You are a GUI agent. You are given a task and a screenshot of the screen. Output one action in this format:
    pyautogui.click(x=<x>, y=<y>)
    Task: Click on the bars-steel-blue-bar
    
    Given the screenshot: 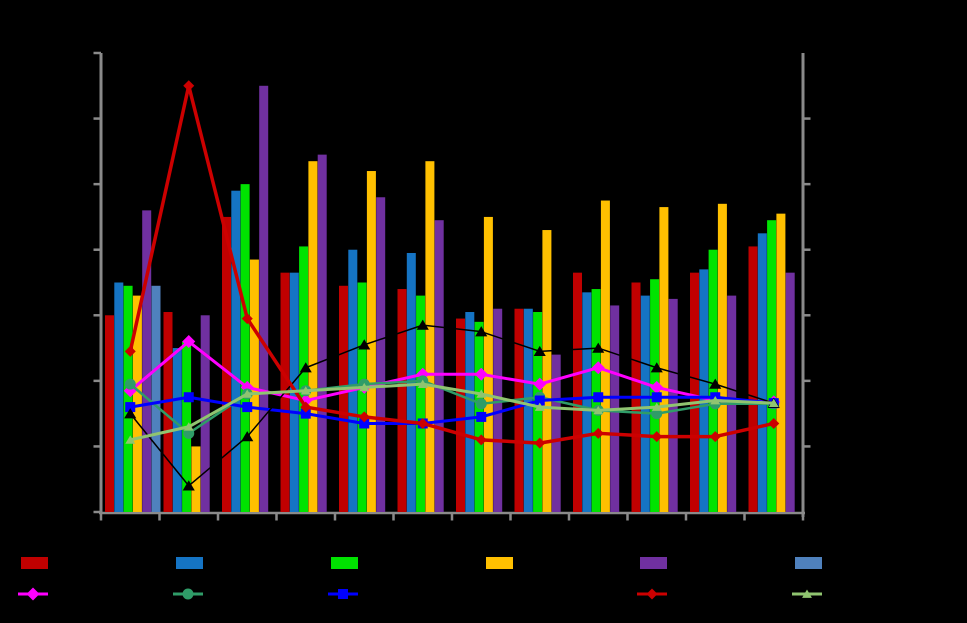 What is the action you would take?
    pyautogui.click(x=156, y=398)
    